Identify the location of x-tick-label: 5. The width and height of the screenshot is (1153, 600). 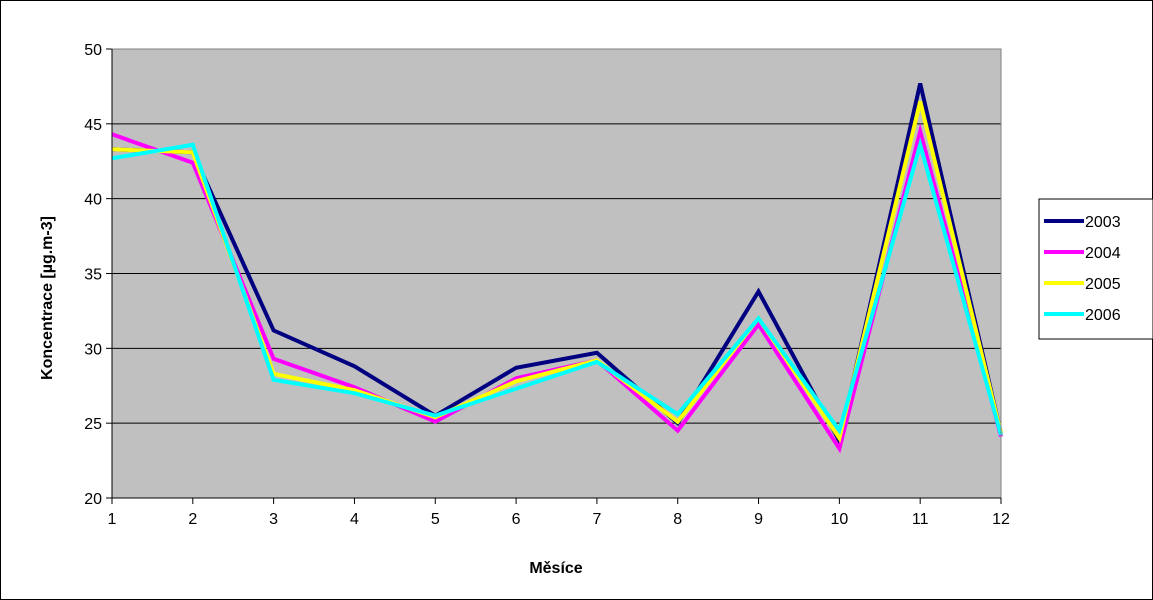
(435, 519).